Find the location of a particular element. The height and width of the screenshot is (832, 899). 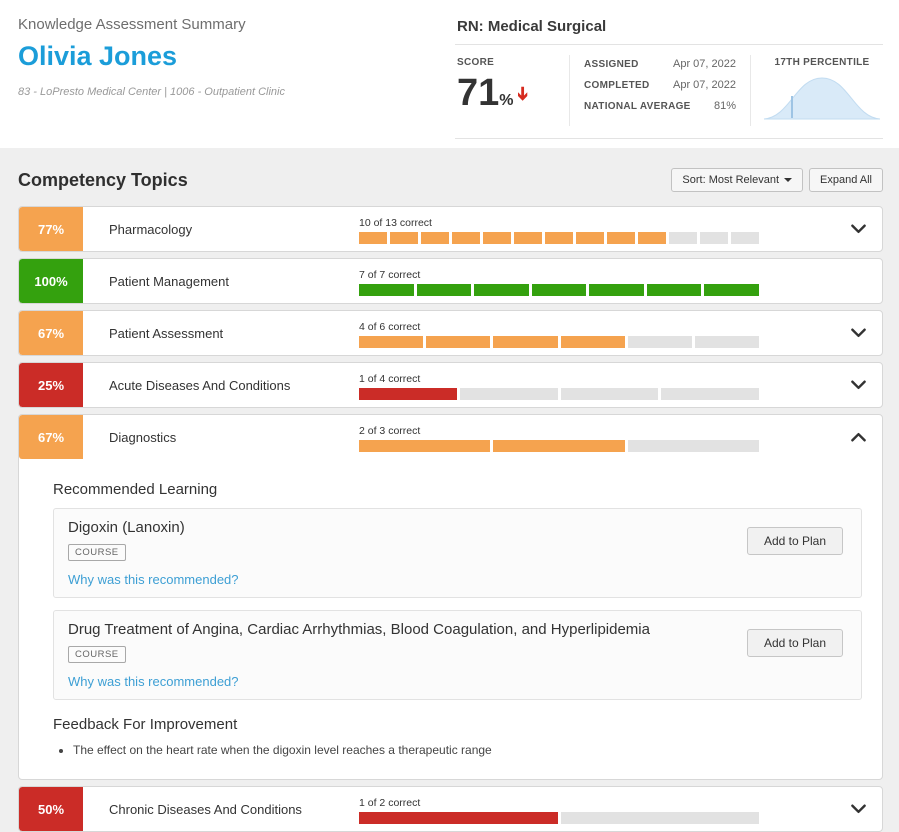

topic-row: 77% Pharmacology 10 of 13 correct is located at coordinates (450, 229).